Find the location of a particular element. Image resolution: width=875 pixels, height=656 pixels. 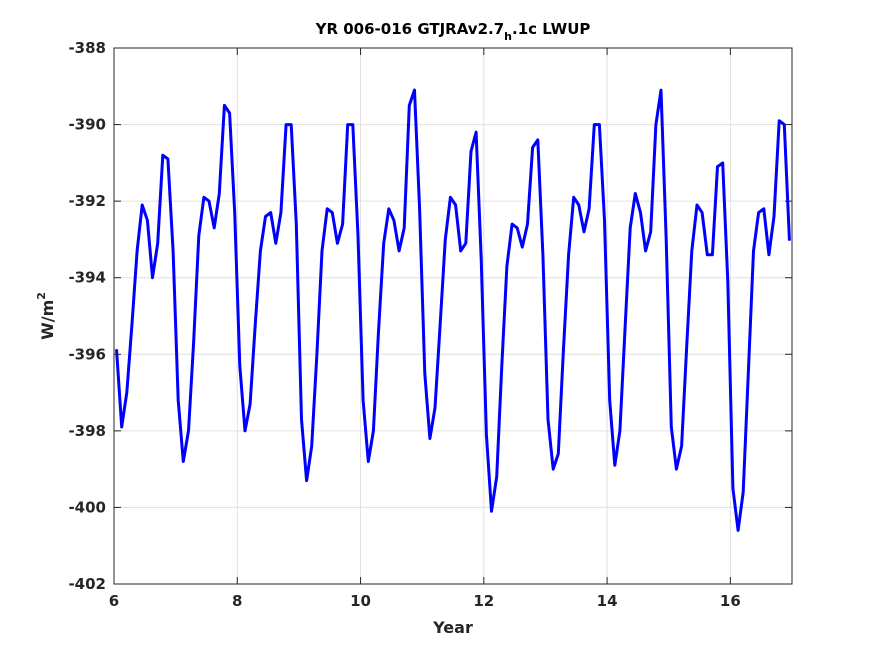

y-tick-label: -396 is located at coordinates (87, 354).